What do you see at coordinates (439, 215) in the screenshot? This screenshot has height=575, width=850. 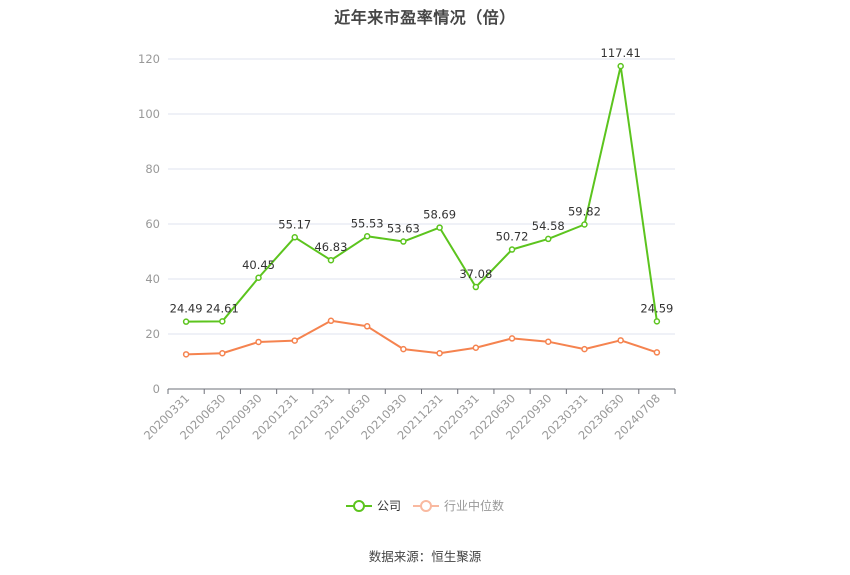 I see `data-label: 58.69` at bounding box center [439, 215].